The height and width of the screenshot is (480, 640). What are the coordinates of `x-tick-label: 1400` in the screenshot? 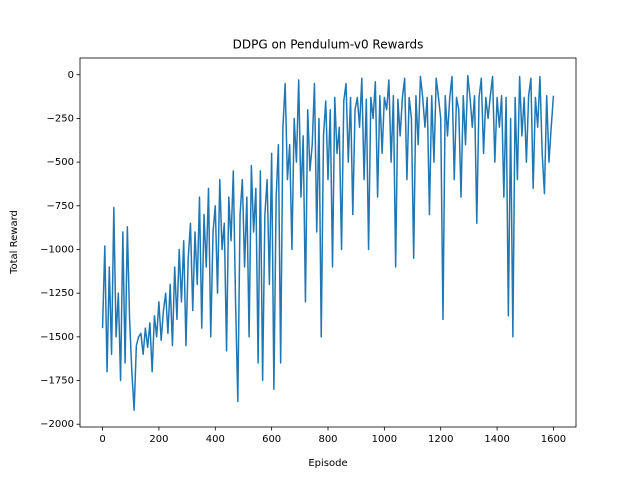 It's located at (496, 439).